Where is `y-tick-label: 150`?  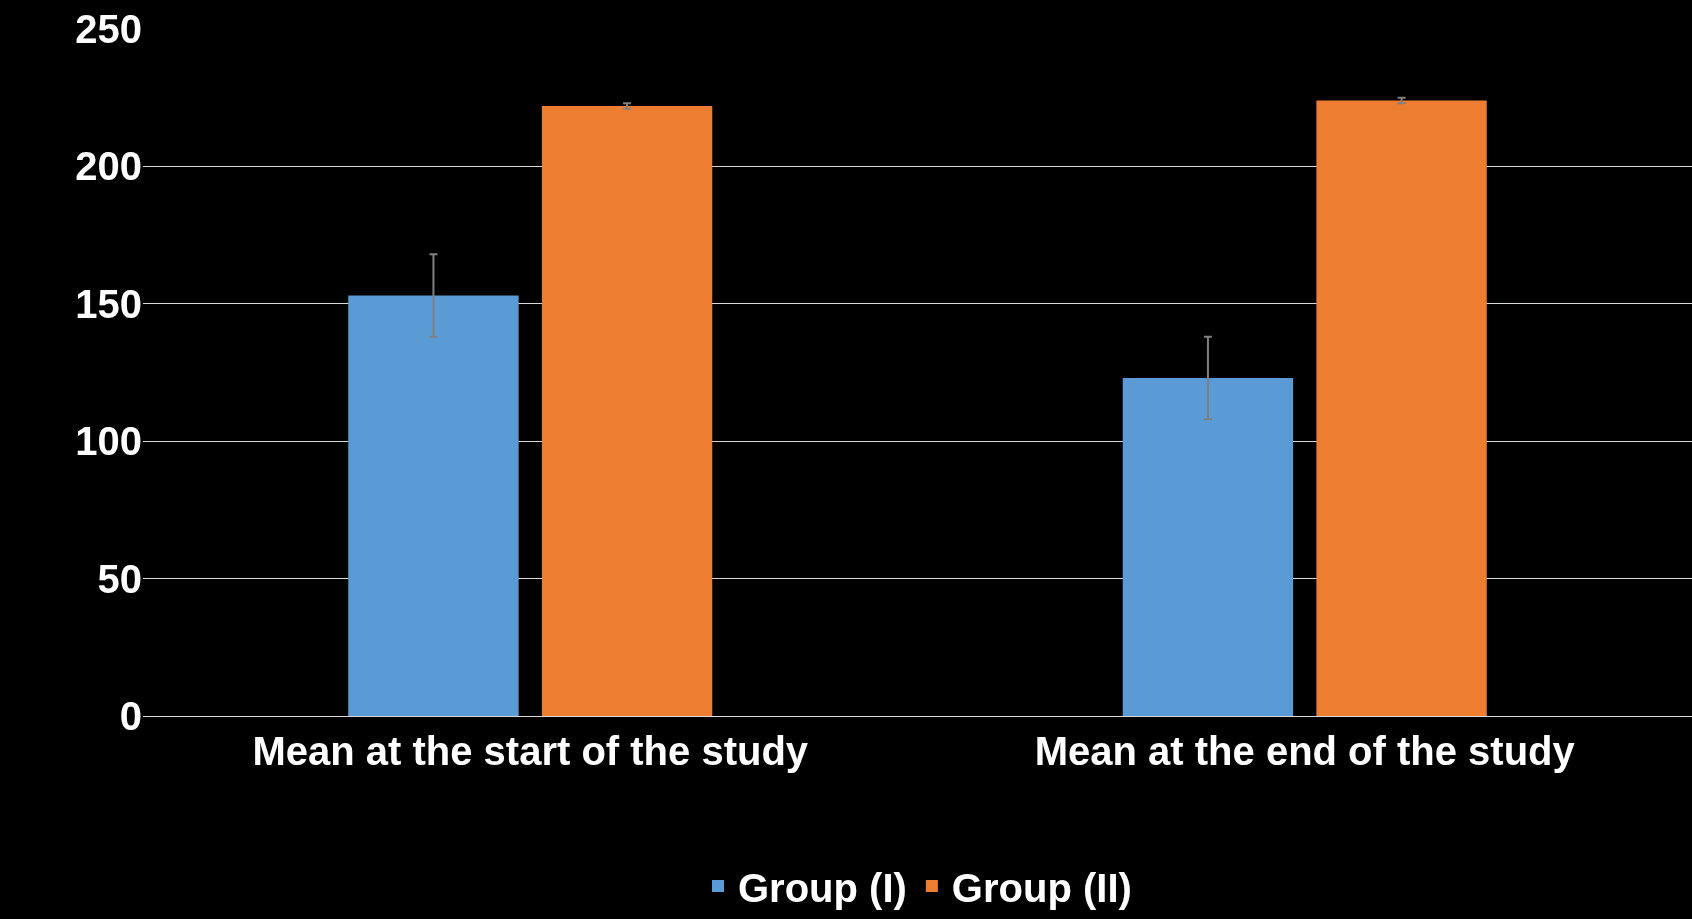 y-tick-label: 150 is located at coordinates (108, 303).